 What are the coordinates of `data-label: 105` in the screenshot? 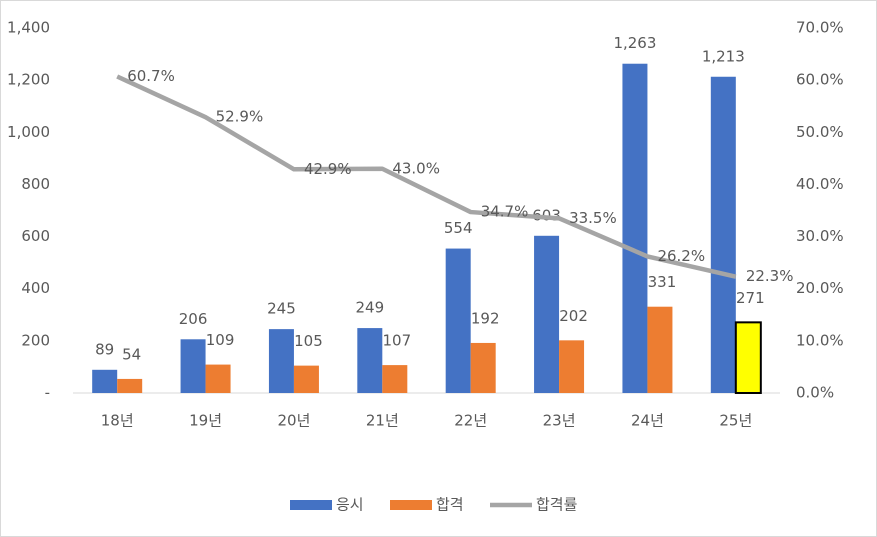 It's located at (308, 341).